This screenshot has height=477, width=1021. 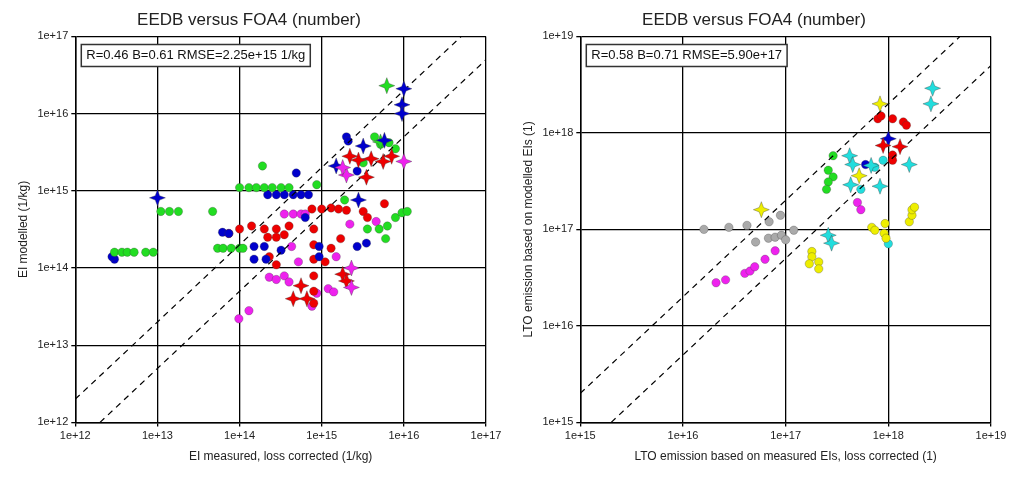 I want to click on annotation: R=0.58 B=0.71 RMSE=5.90e+17, so click(x=687, y=54).